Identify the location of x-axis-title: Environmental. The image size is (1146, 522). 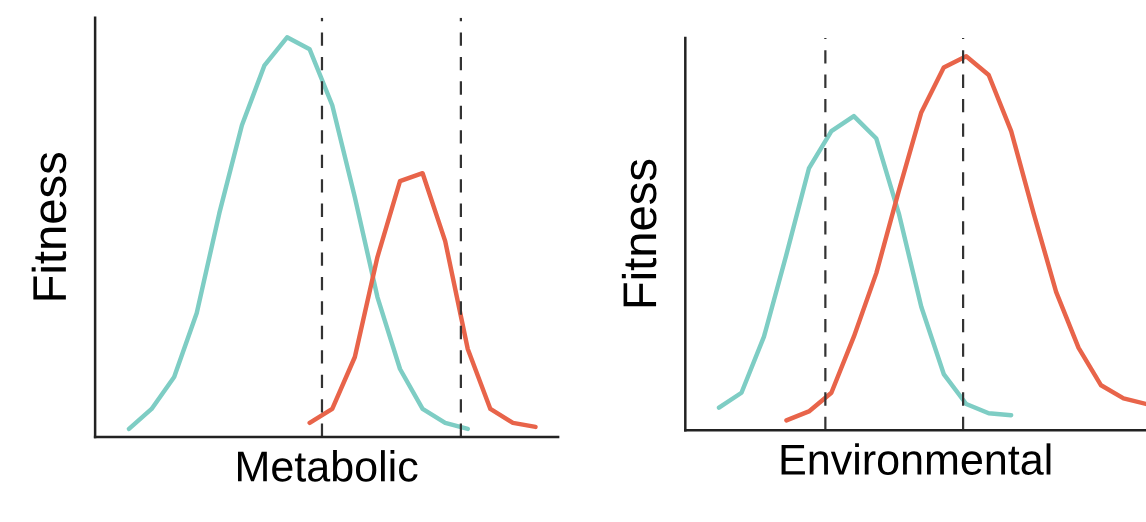
(916, 459).